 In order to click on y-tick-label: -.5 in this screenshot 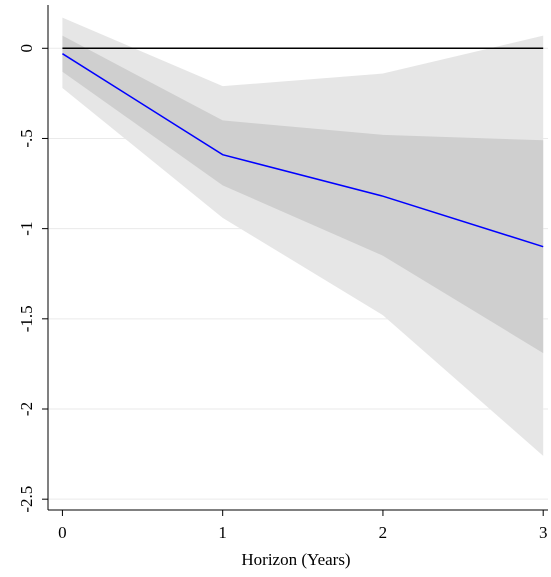, I will do `click(26, 138)`.